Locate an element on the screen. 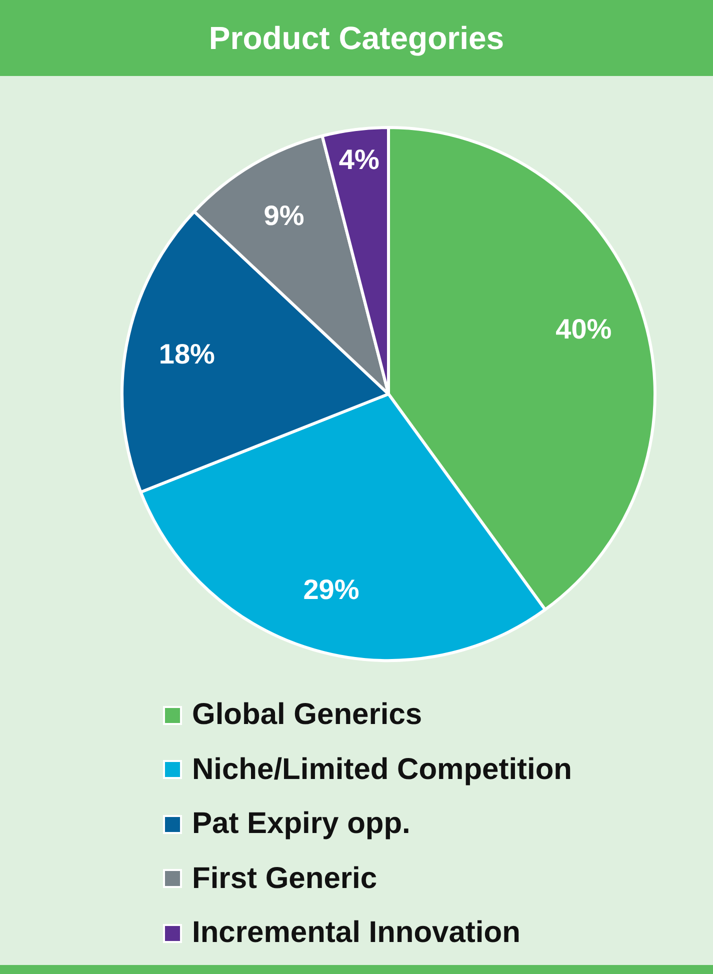 The width and height of the screenshot is (713, 974). chart-title: Product Categories is located at coordinates (356, 38).